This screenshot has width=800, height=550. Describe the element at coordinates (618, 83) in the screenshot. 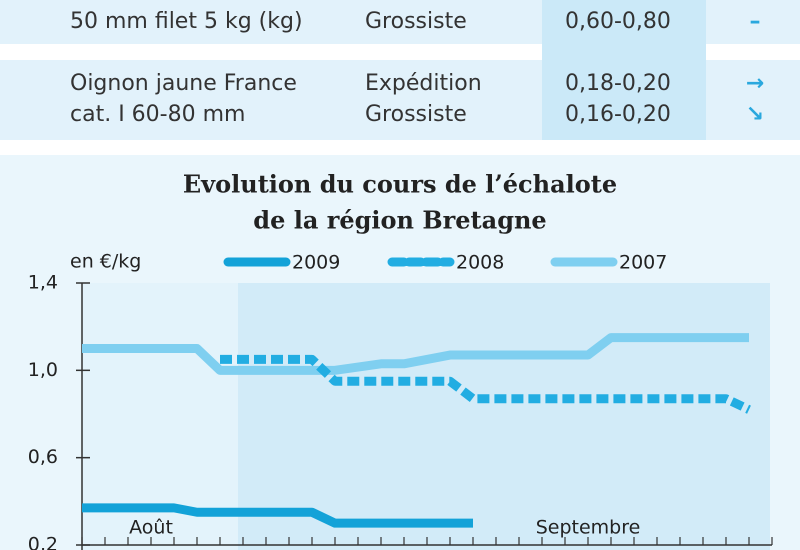

I see `table-cell: 0,18-0,20` at that location.